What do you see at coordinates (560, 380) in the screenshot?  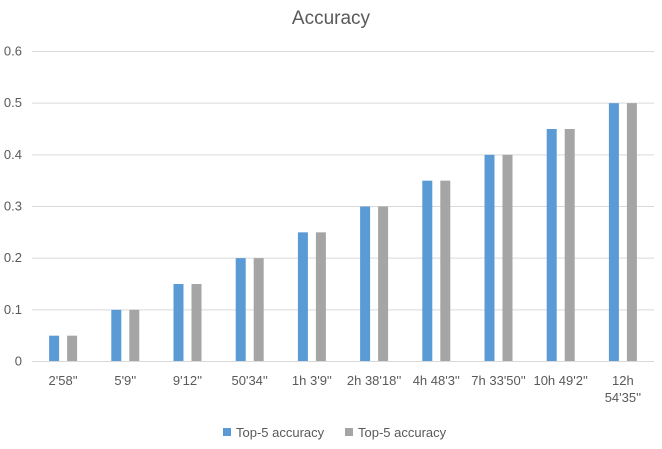 I see `x-tick-label: 10h 49'2''` at bounding box center [560, 380].